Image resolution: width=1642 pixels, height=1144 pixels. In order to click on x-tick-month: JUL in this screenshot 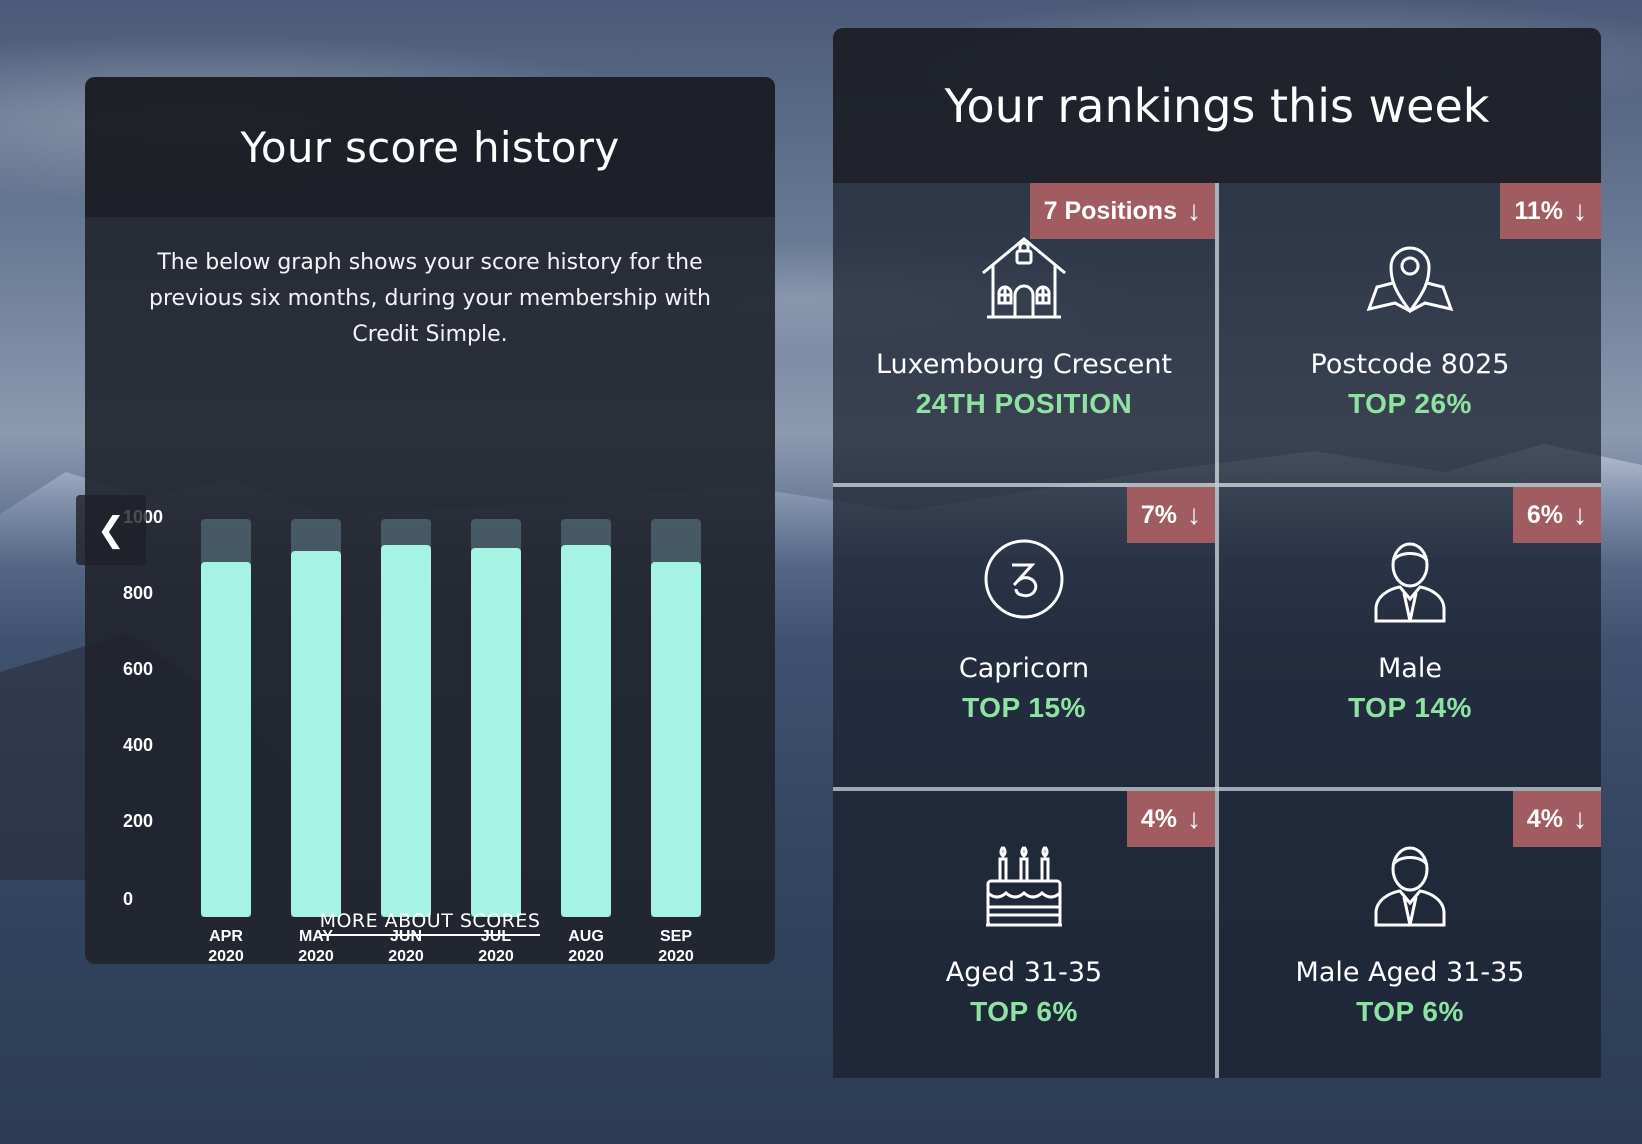, I will do `click(496, 936)`.